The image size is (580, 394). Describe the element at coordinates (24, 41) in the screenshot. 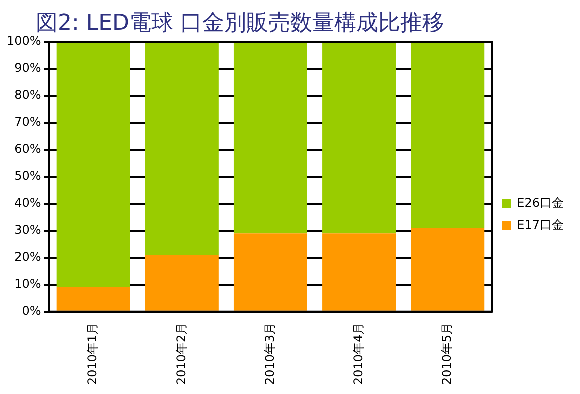

I see `y-tick-label: 100%` at that location.